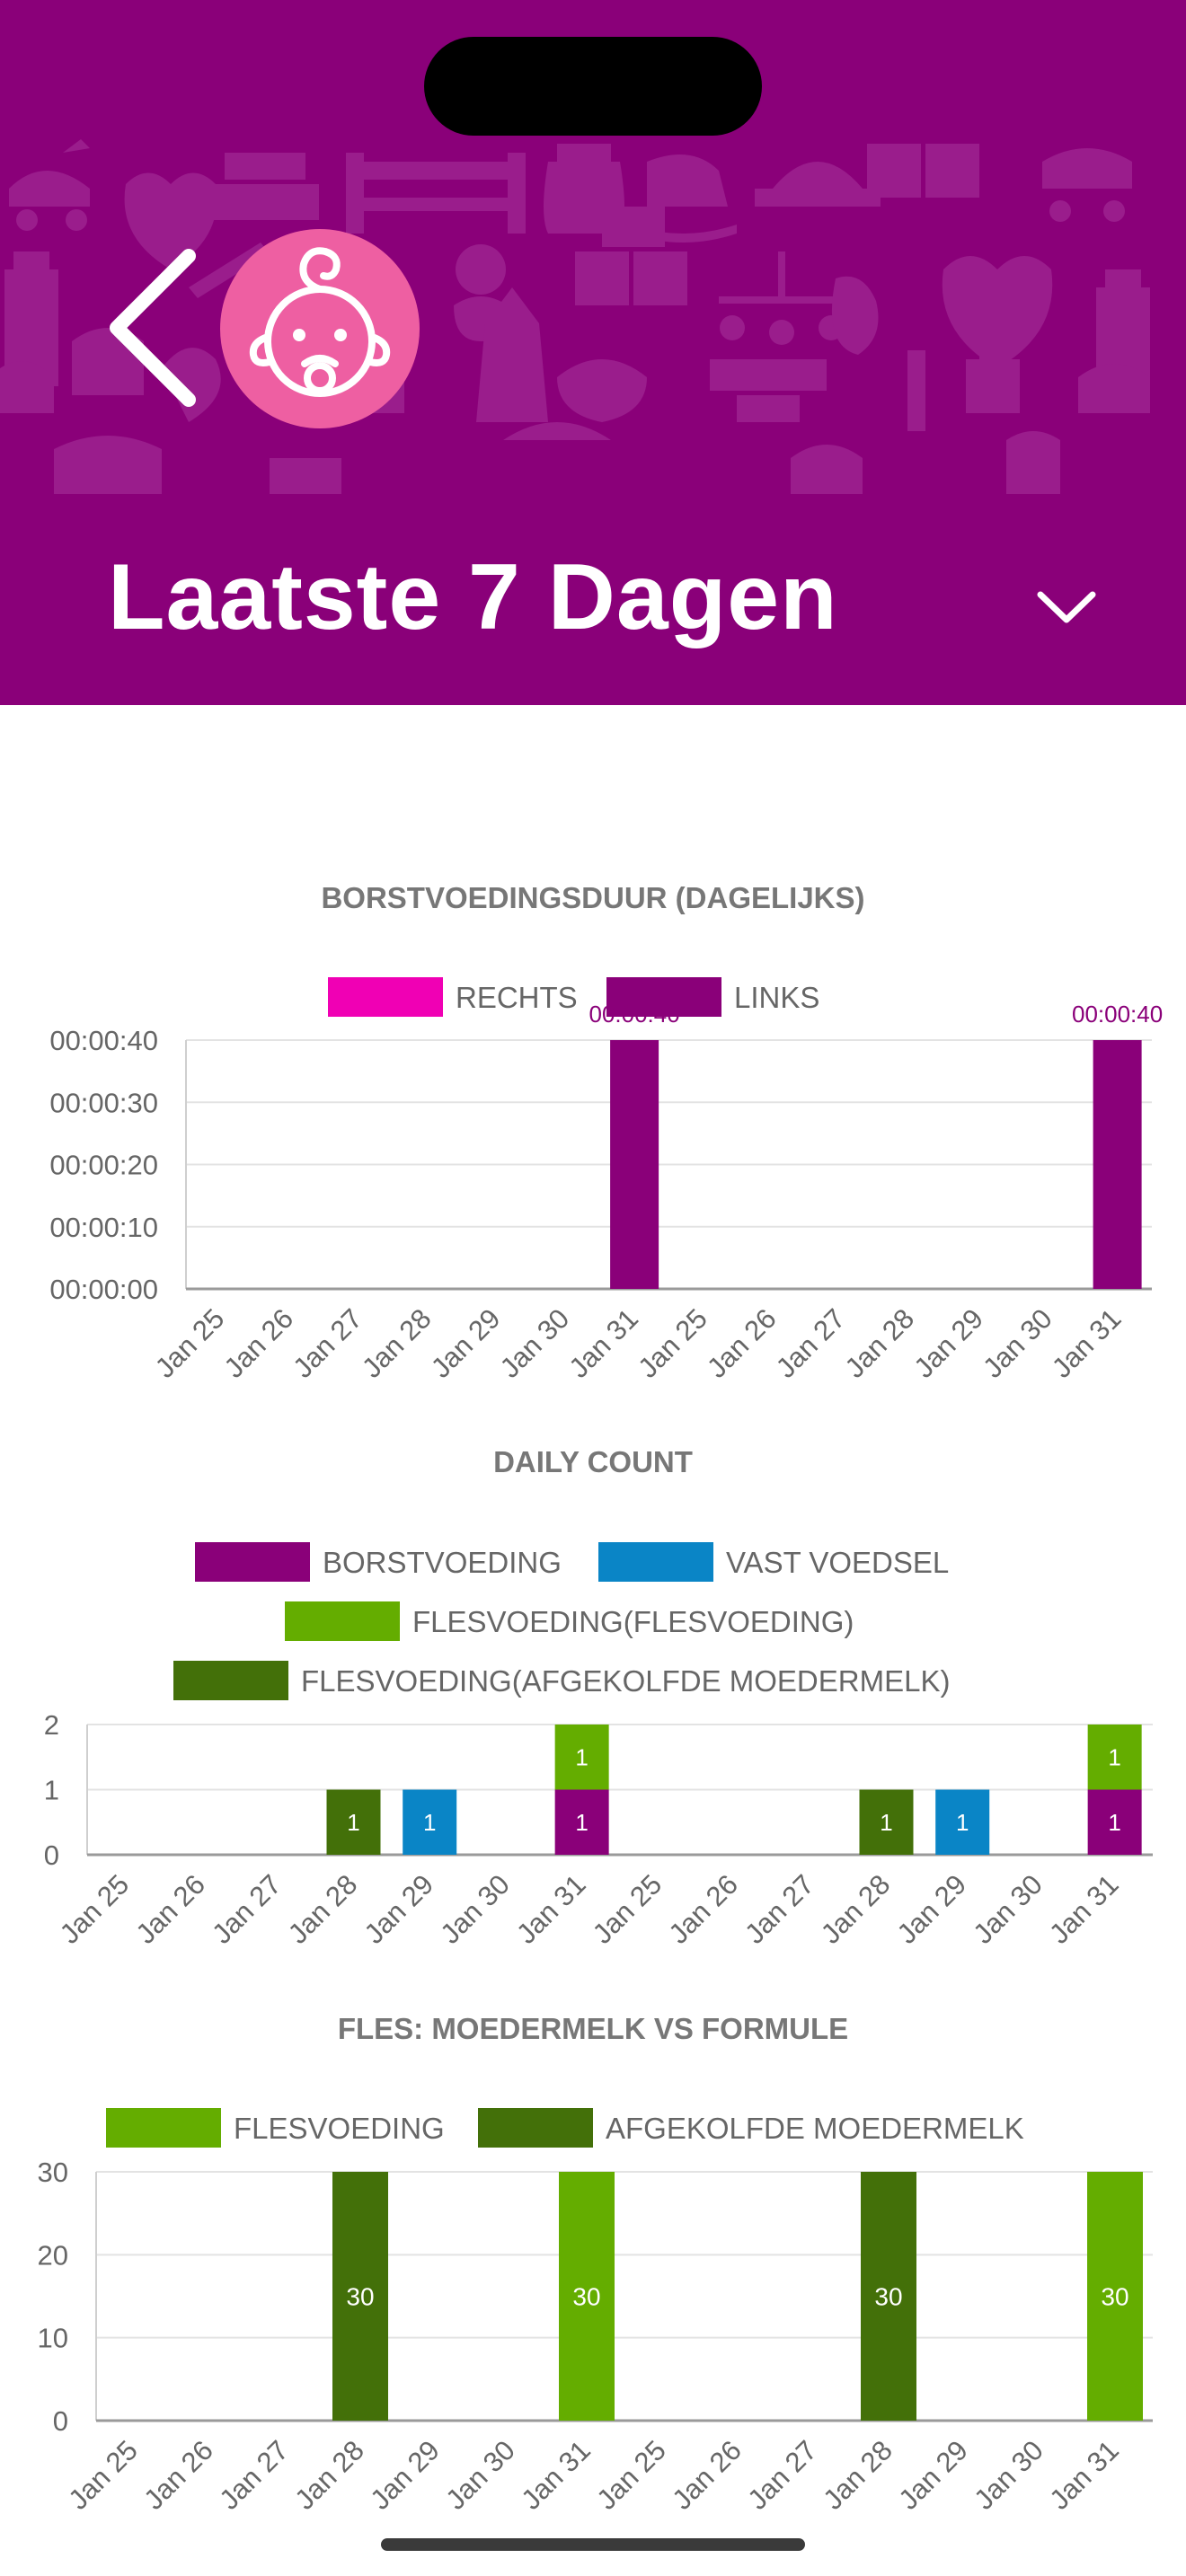 The height and width of the screenshot is (2576, 1186). I want to click on baby-avatar, so click(320, 328).